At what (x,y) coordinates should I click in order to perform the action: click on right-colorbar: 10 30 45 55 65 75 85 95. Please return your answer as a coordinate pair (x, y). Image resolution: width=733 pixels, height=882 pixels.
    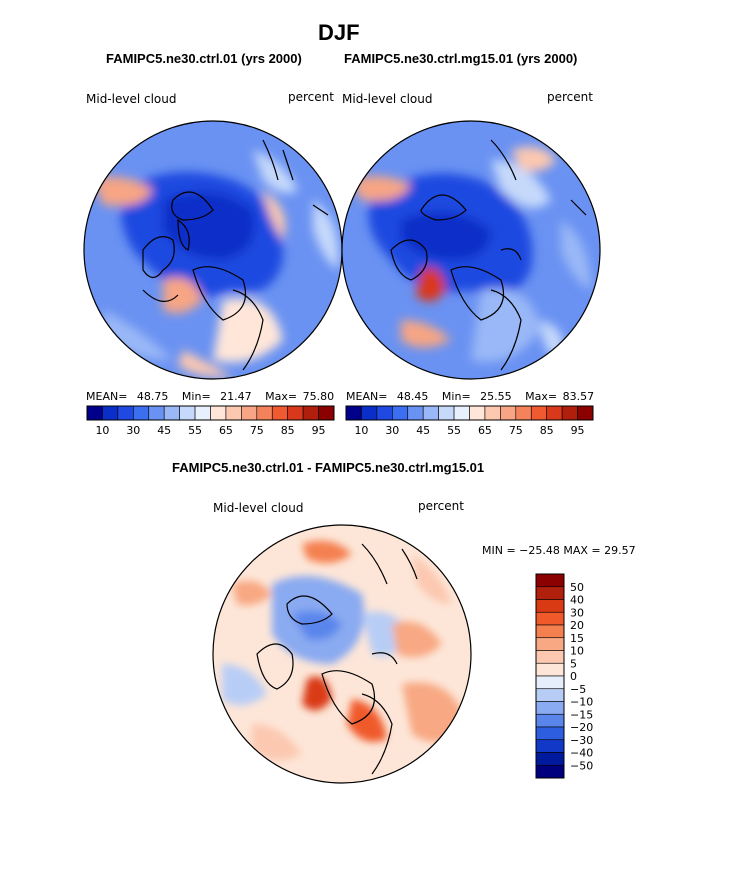
    Looking at the image, I should click on (469, 421).